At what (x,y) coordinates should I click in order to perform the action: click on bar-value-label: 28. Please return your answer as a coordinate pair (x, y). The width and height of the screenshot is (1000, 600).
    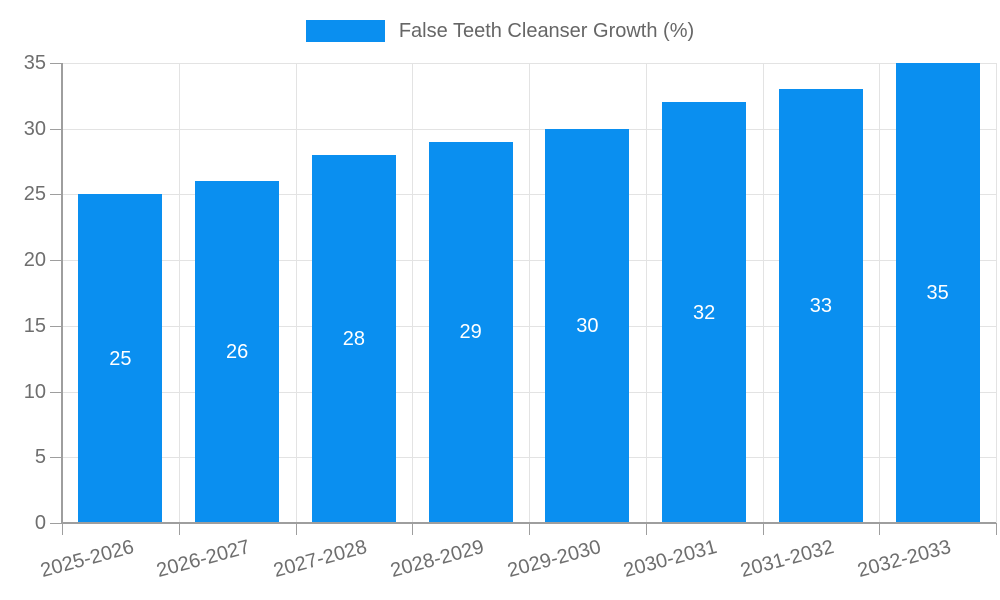
    Looking at the image, I should click on (353, 339).